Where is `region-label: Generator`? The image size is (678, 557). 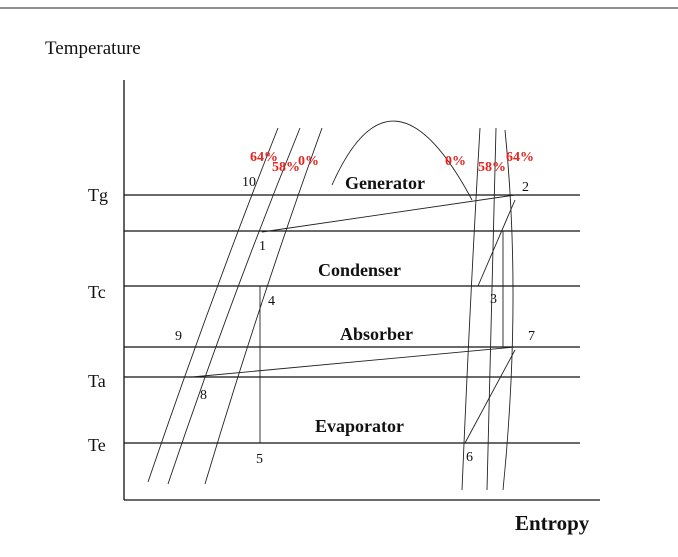 region-label: Generator is located at coordinates (385, 183).